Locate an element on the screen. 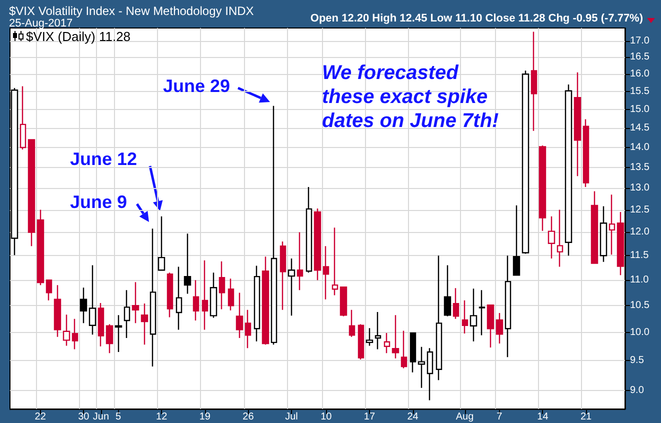 The height and width of the screenshot is (423, 661). y-tick-label: 17.0 is located at coordinates (640, 40).